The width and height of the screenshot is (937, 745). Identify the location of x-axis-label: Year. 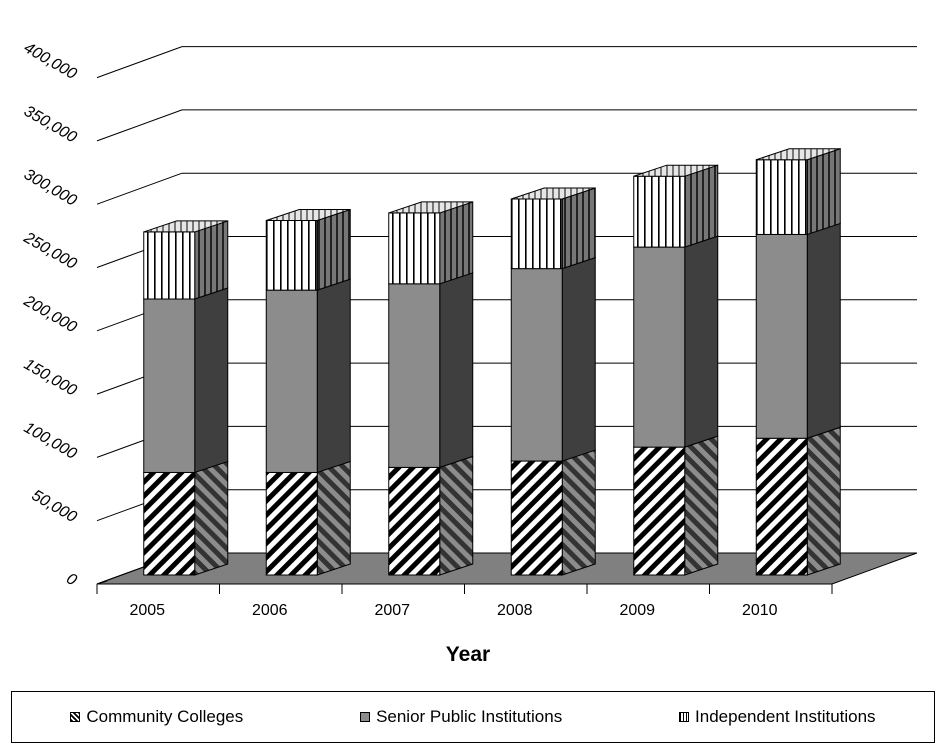
(468, 654).